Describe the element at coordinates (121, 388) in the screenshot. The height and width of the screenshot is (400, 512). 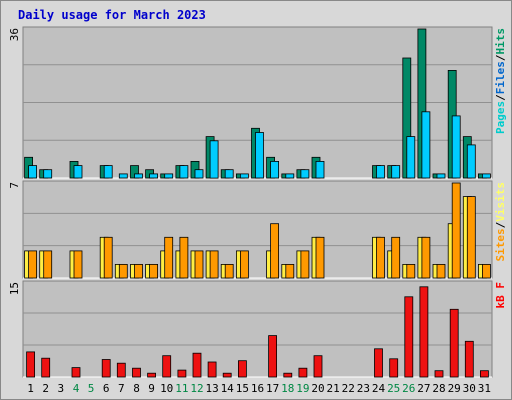
I see `x-tick-label: 7` at that location.